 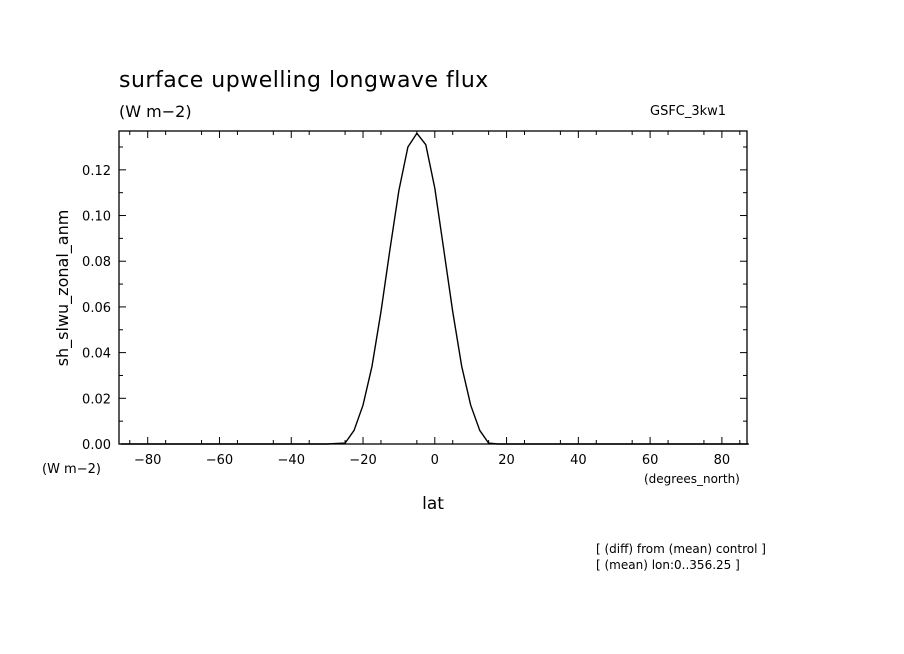 I want to click on y-tick-label: 0.12, so click(x=96, y=171).